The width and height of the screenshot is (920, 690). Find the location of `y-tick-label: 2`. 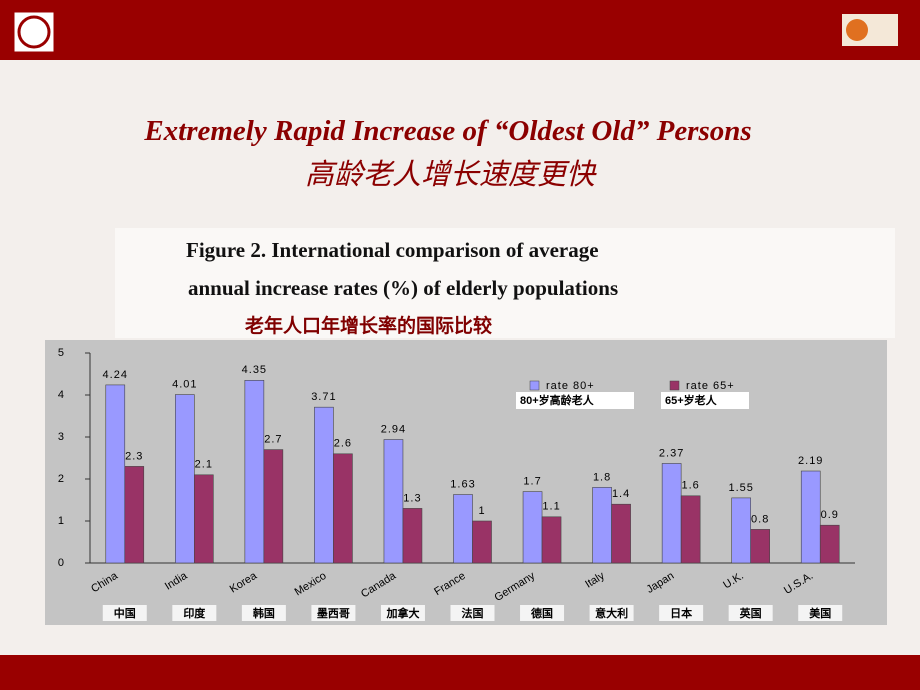

y-tick-label: 2 is located at coordinates (61, 479).